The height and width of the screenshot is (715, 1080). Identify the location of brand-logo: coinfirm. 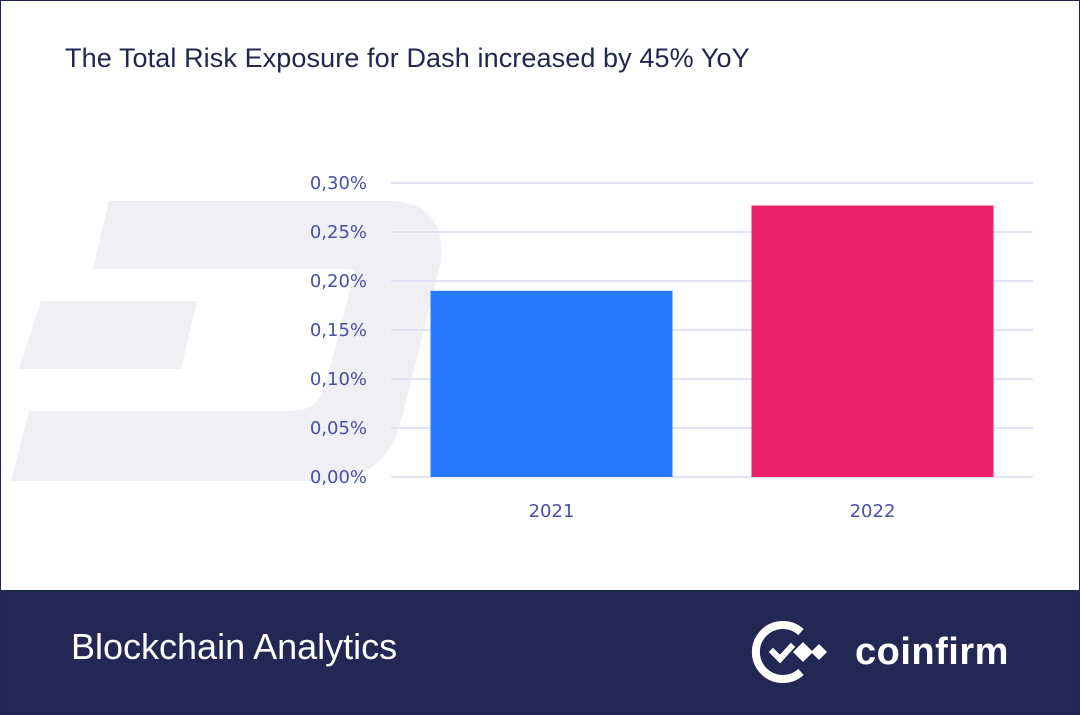
(879, 652).